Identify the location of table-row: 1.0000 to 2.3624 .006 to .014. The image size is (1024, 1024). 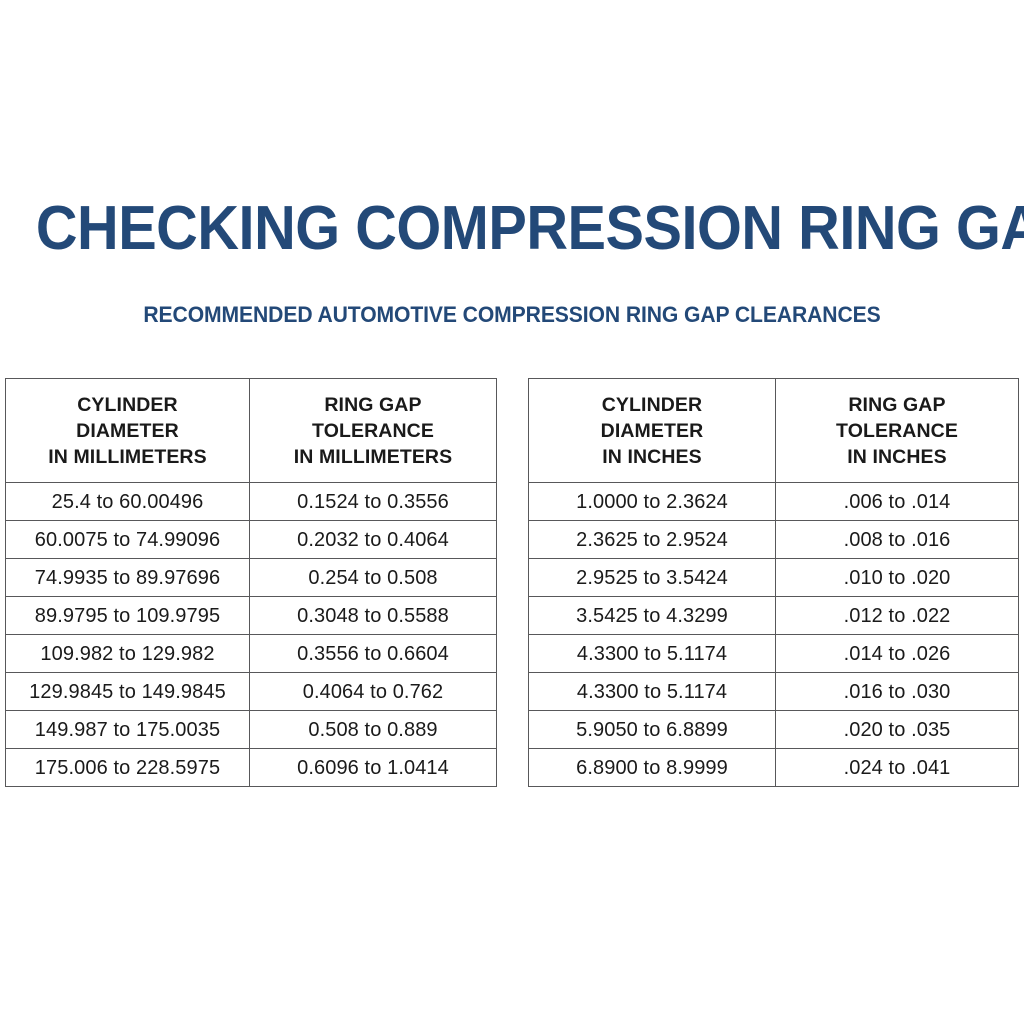
(773, 501).